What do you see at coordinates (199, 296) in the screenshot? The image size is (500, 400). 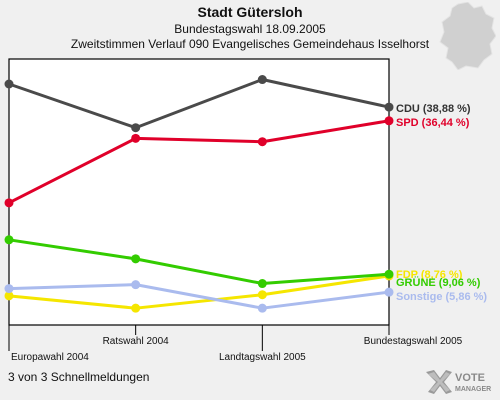 I see `series-line-sonstige` at bounding box center [199, 296].